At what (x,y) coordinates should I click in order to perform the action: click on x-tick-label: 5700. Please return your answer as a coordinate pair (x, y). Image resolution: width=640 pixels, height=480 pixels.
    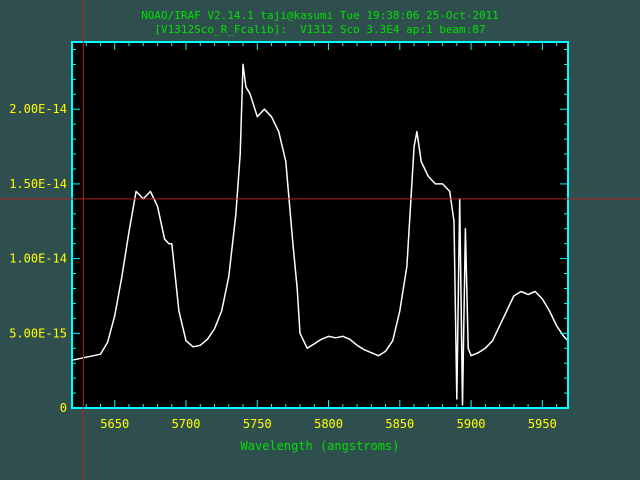
    Looking at the image, I should click on (186, 424).